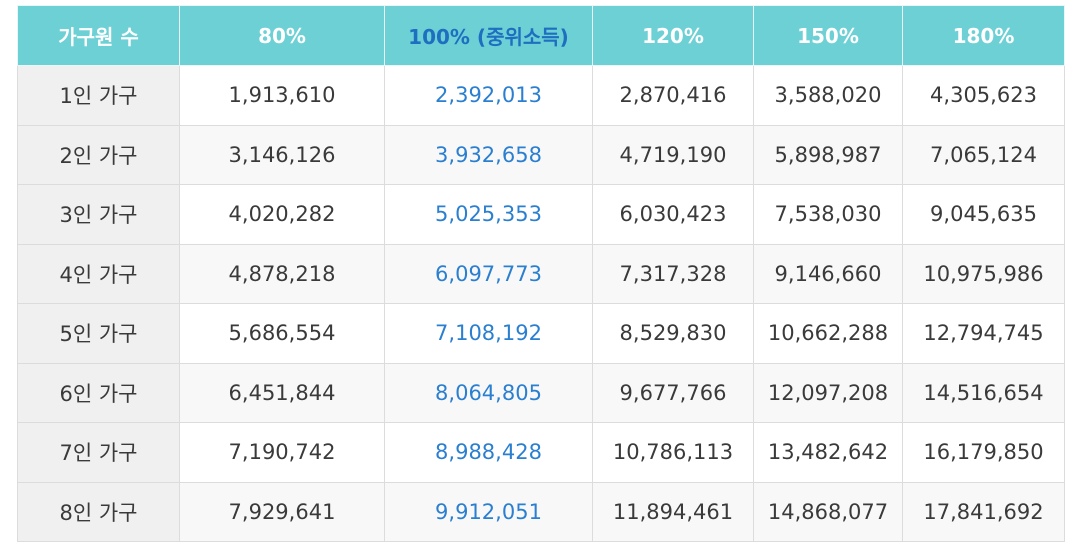 Image resolution: width=1080 pixels, height=550 pixels. What do you see at coordinates (282, 154) in the screenshot?
I see `table-cell: 3,146,126` at bounding box center [282, 154].